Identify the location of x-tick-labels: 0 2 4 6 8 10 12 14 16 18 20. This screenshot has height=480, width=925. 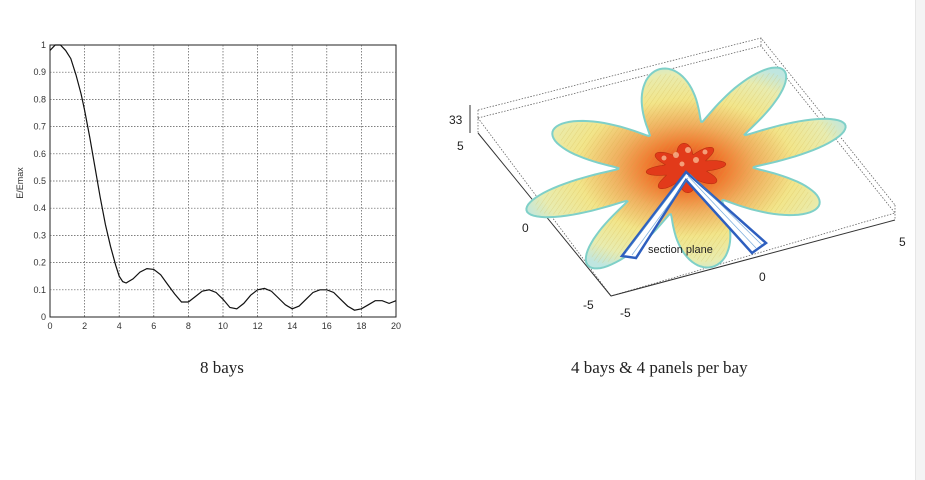
(224, 326).